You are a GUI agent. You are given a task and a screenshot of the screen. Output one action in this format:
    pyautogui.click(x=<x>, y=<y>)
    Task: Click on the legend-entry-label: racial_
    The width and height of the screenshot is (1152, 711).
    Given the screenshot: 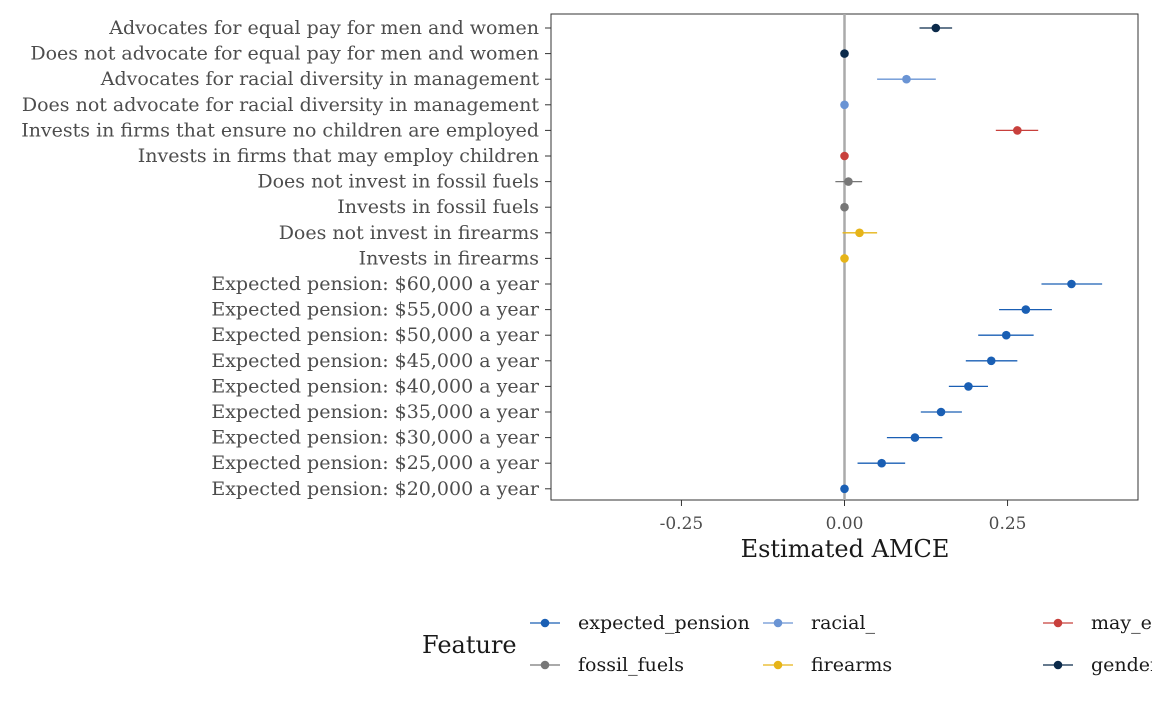 What is the action you would take?
    pyautogui.click(x=843, y=623)
    